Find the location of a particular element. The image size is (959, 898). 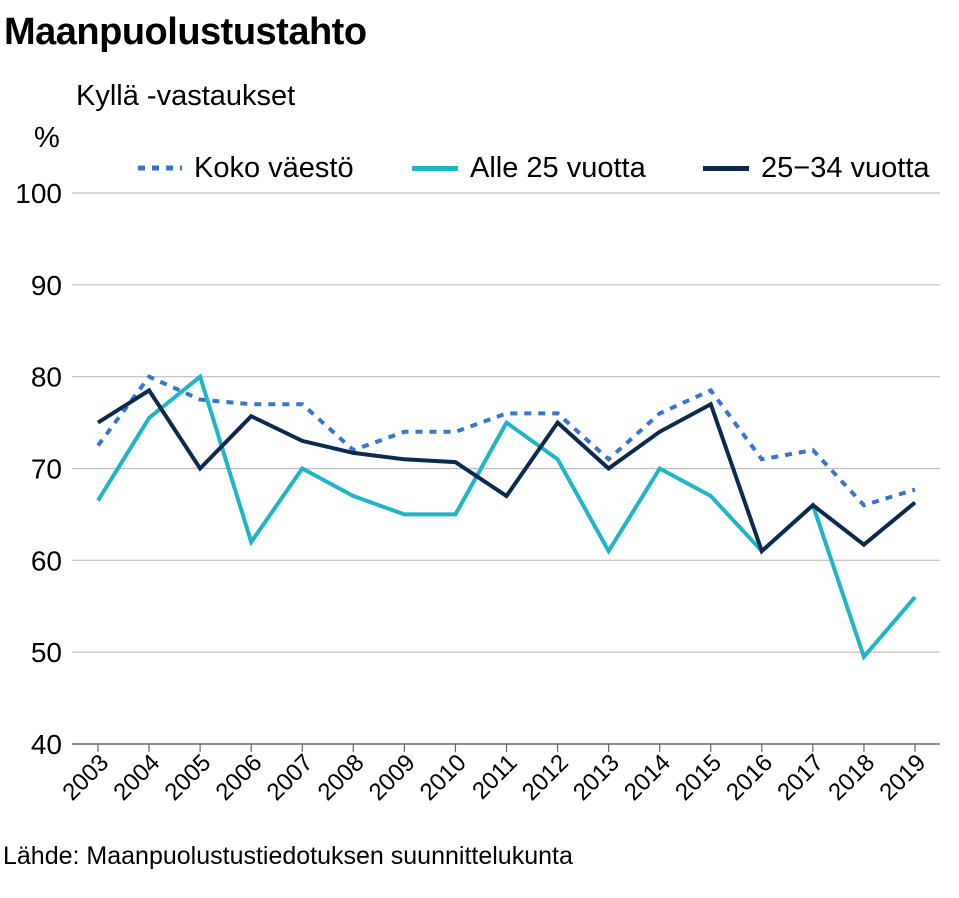

x-tick-label-2017: 2017 is located at coordinates (800, 777).